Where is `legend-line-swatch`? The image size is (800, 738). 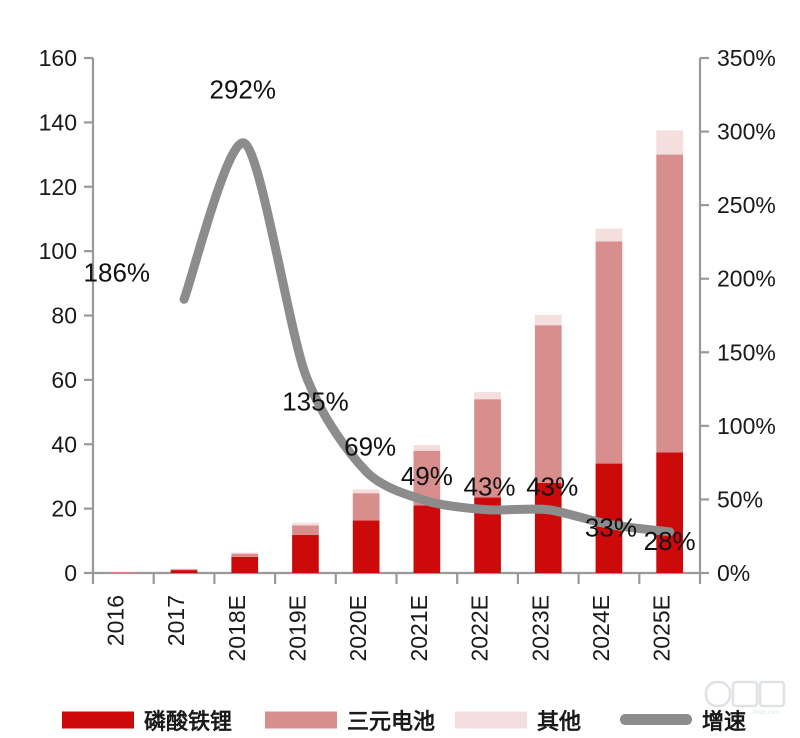
legend-line-swatch is located at coordinates (656, 719).